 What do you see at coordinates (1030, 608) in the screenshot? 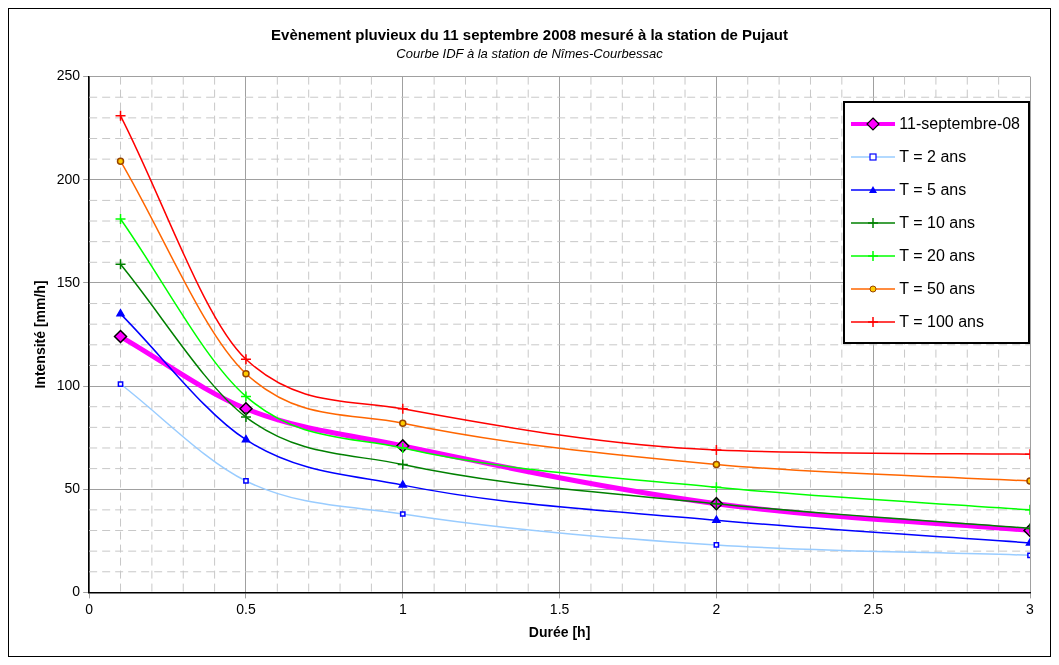
I see `x-tick-label: 3` at bounding box center [1030, 608].